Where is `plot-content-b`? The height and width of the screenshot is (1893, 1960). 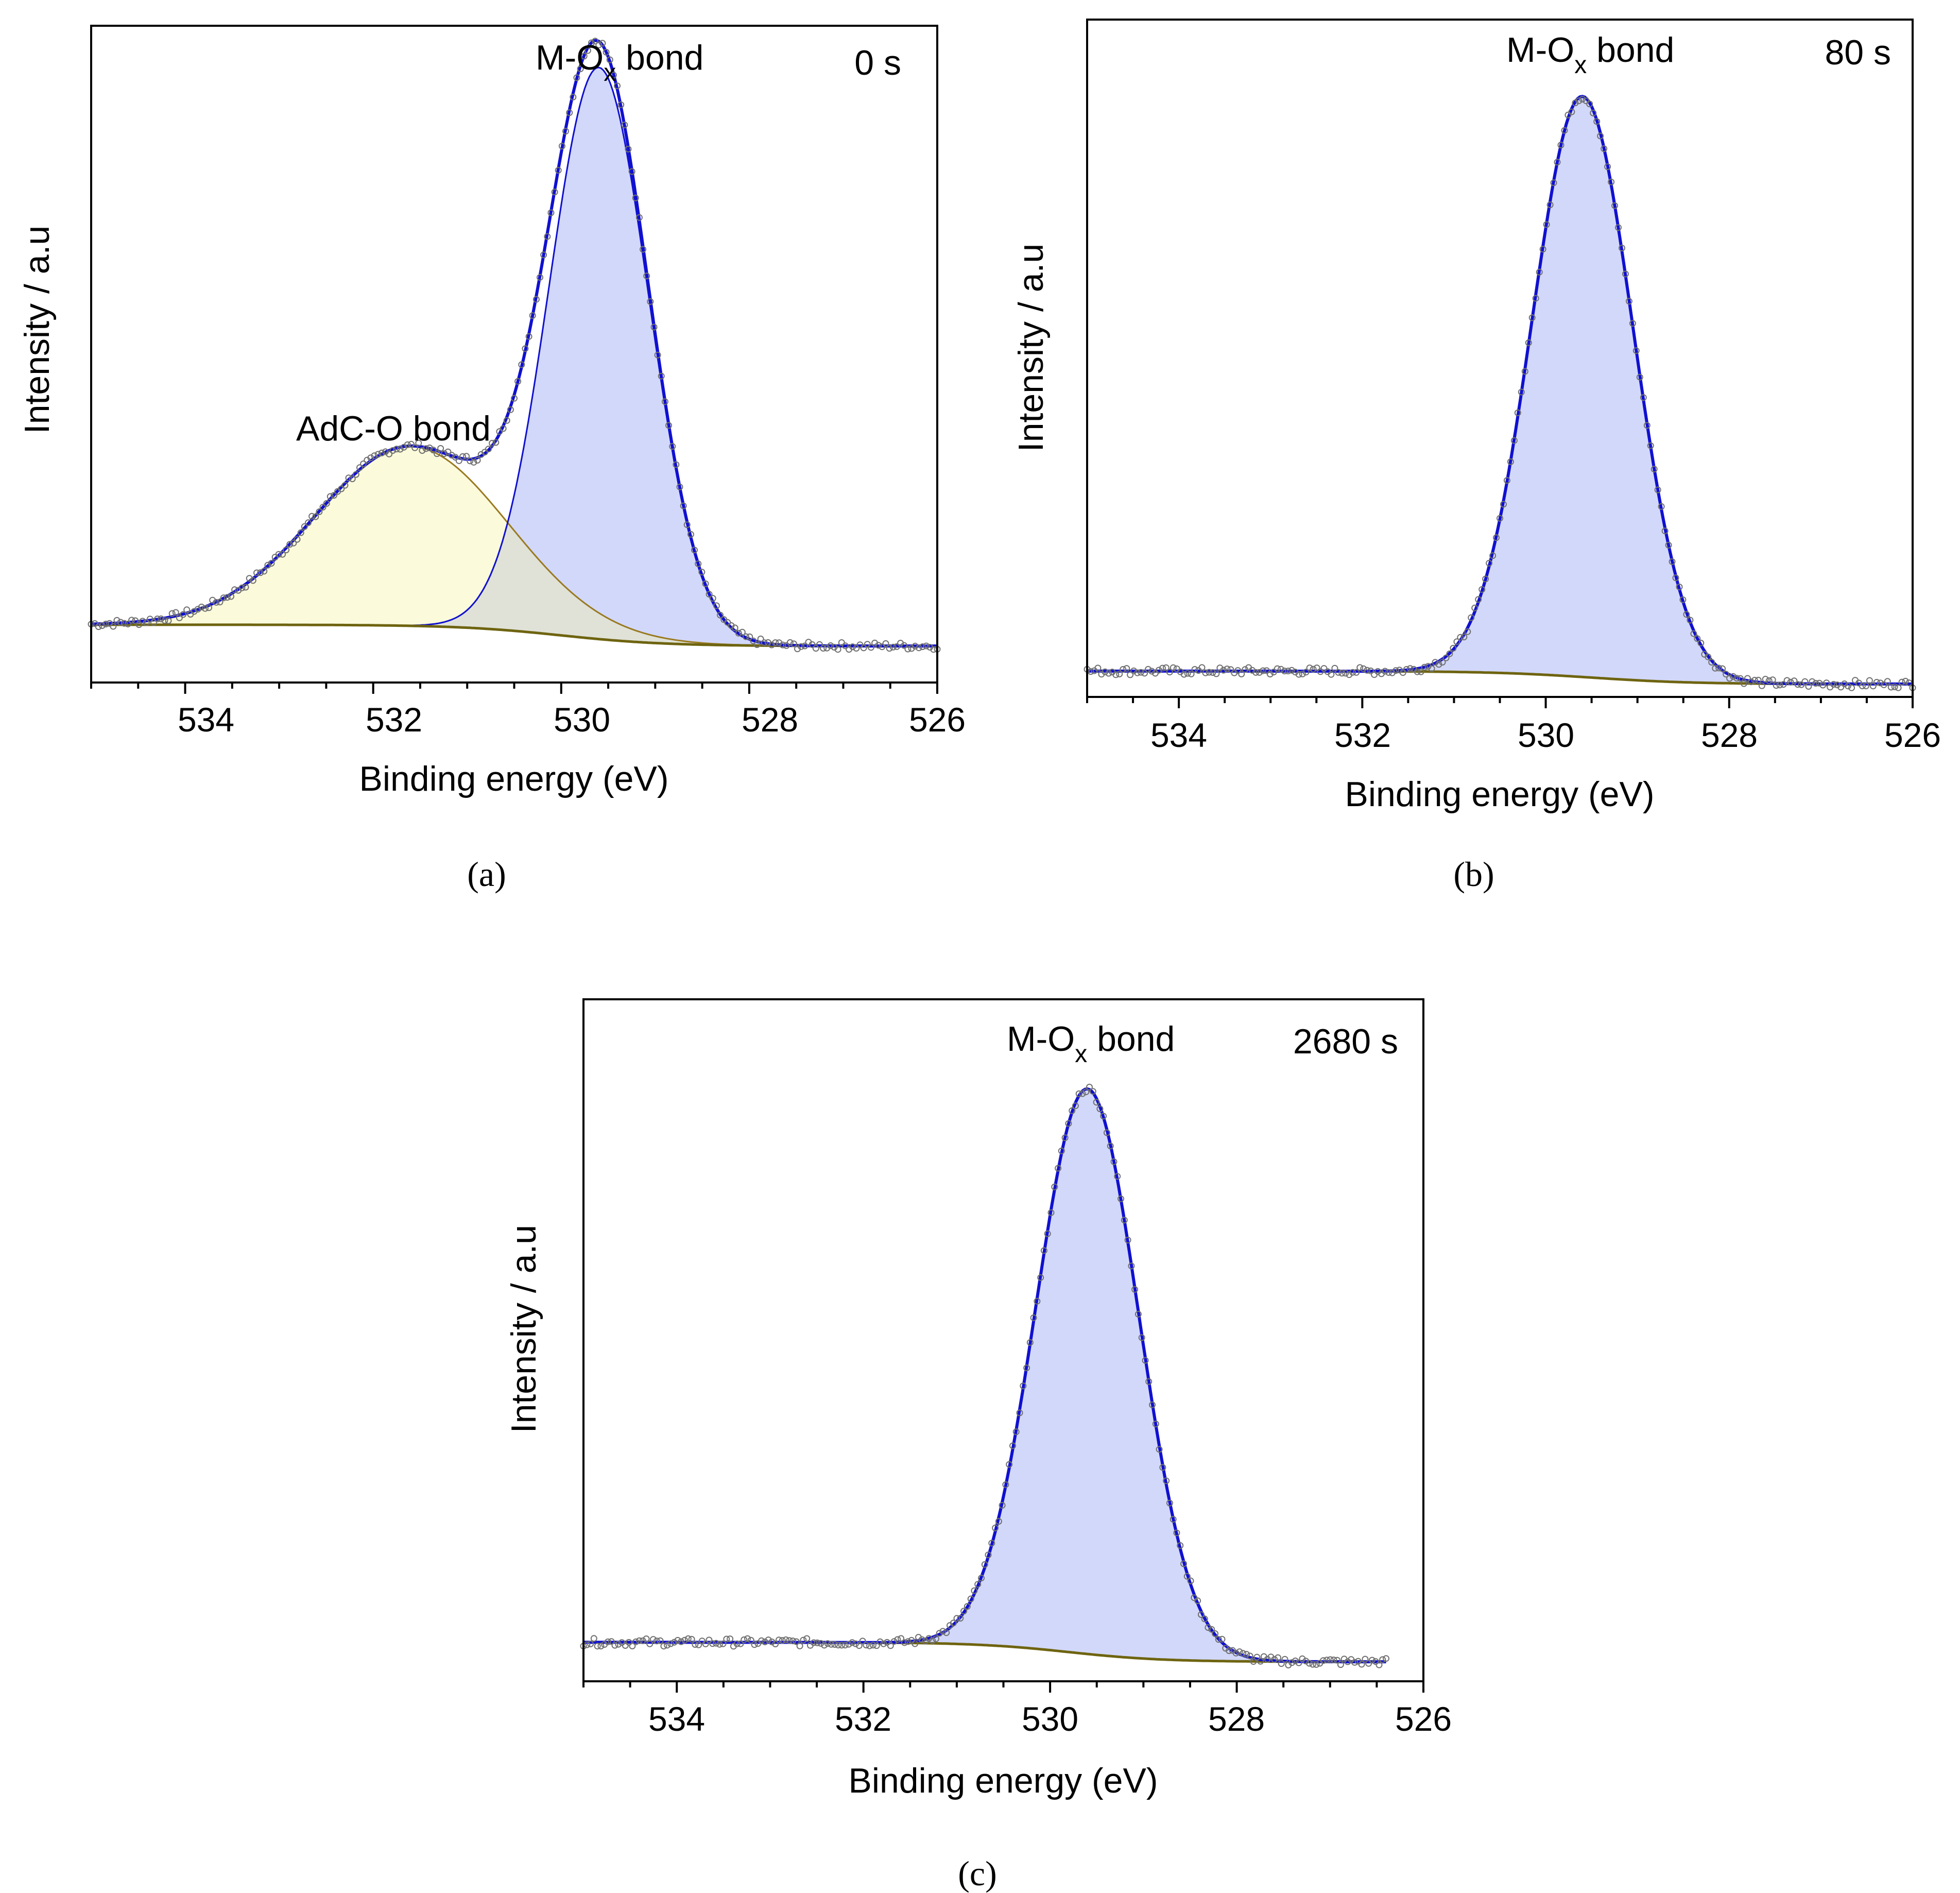
plot-content-b is located at coordinates (1500, 393).